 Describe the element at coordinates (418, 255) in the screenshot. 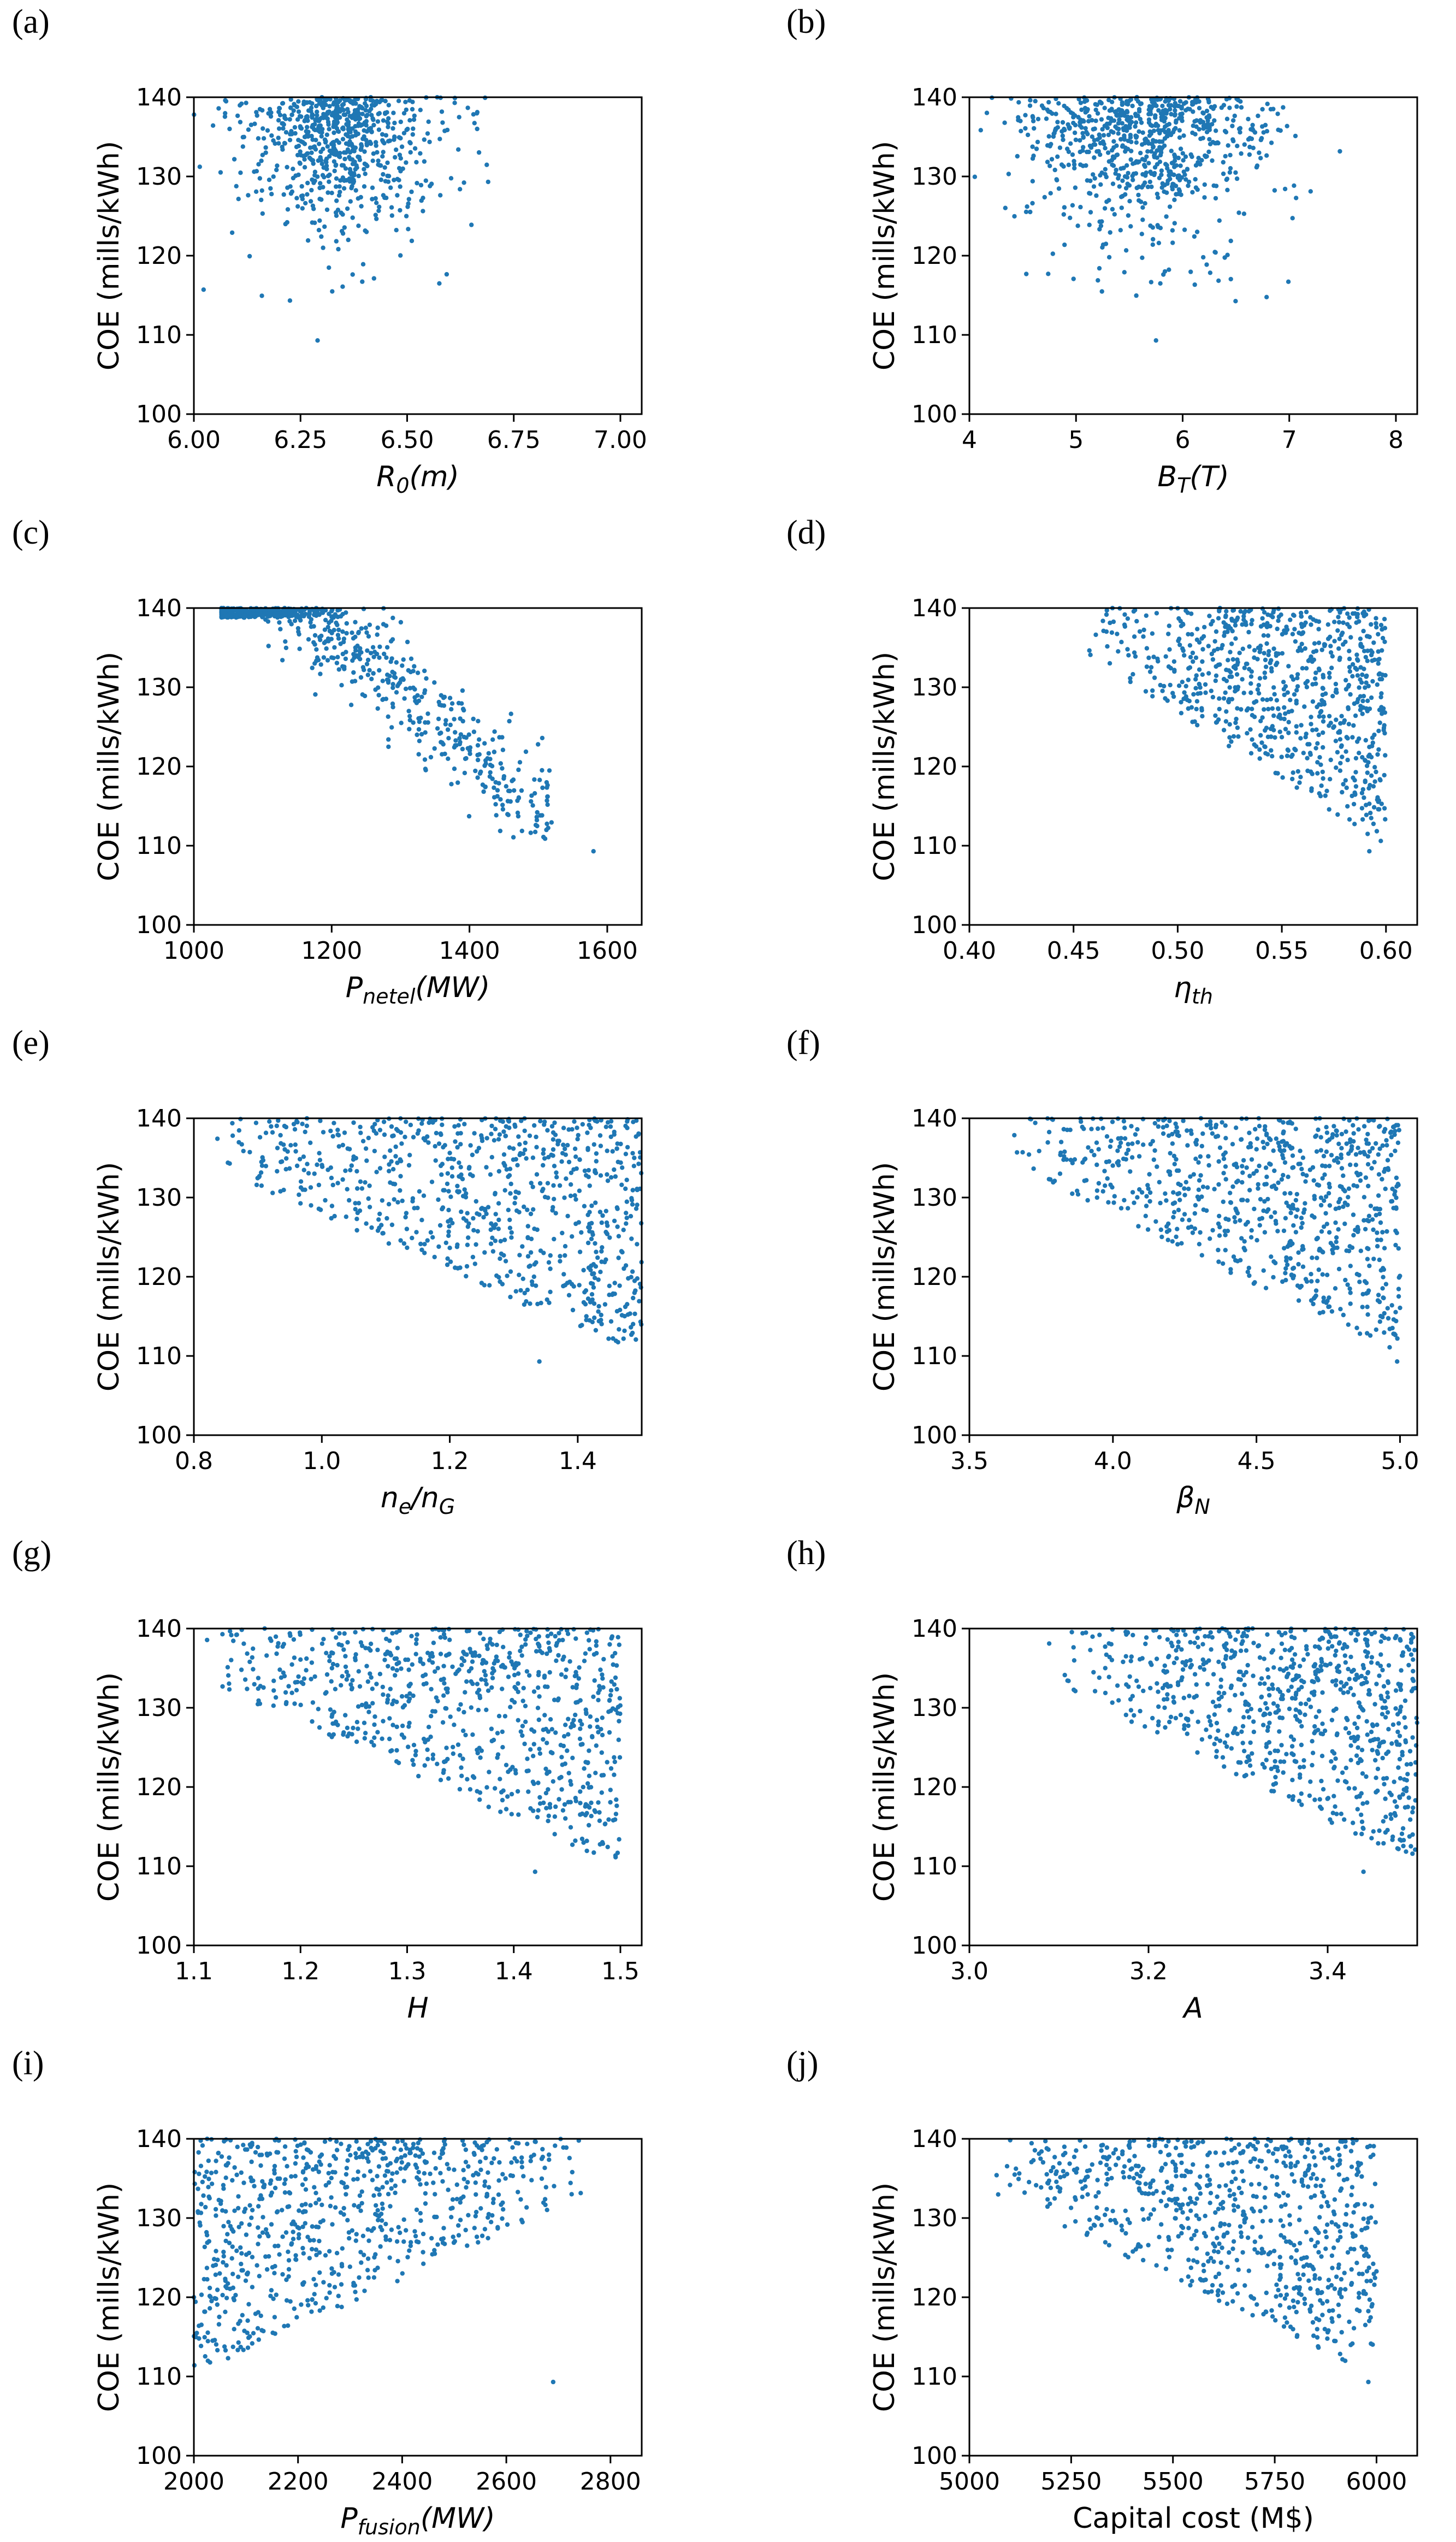

I see `plot-frame` at that location.